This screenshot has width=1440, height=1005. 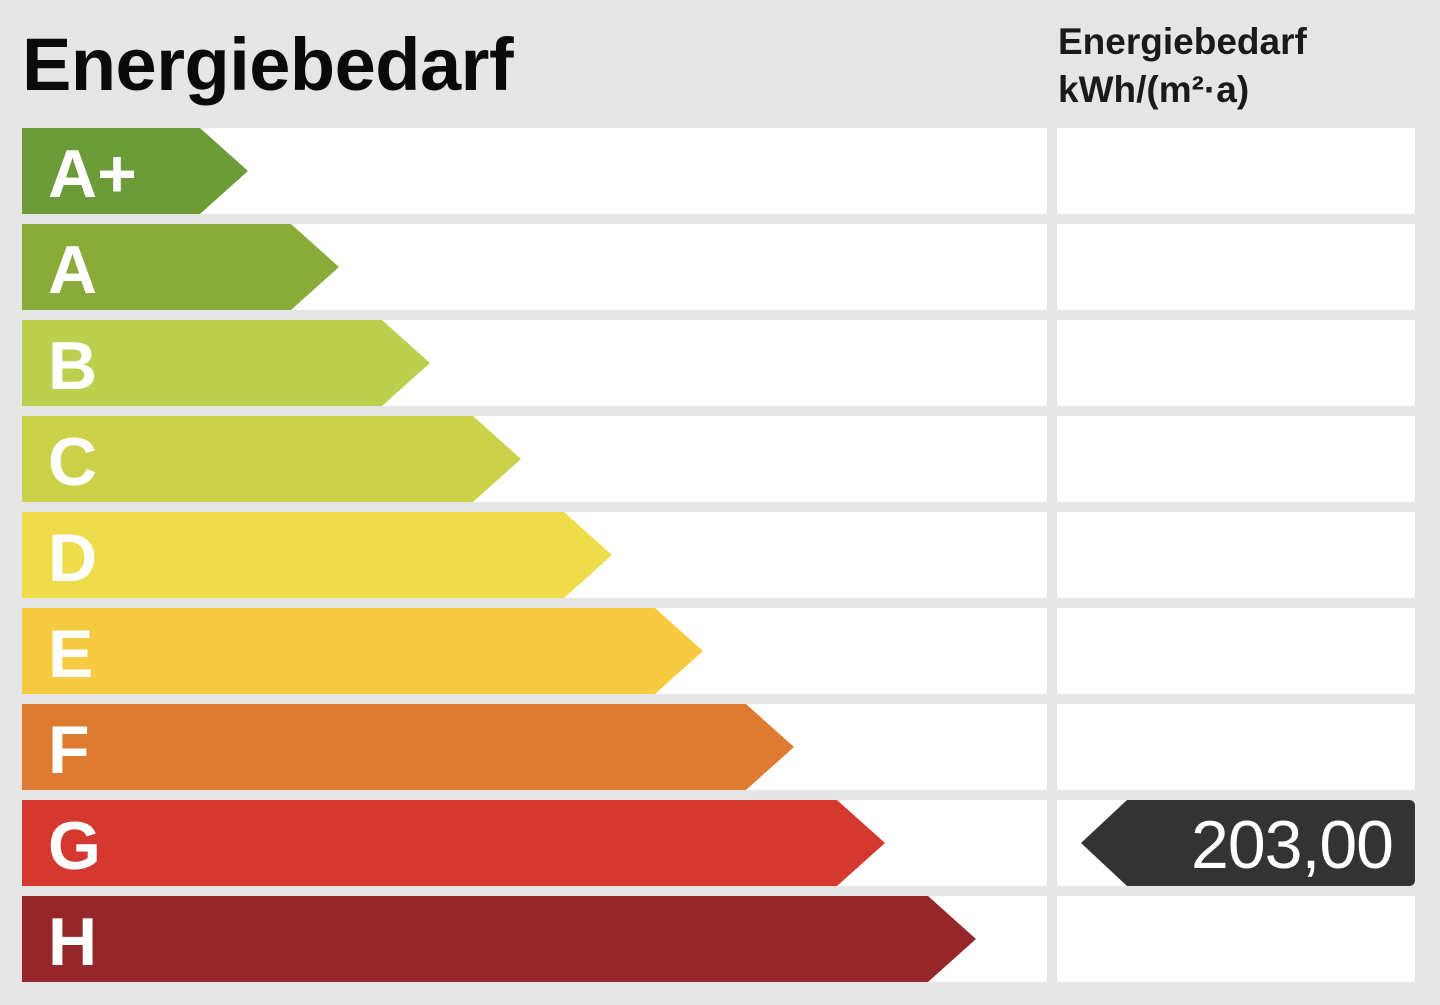 I want to click on energy-class-row: A, so click(x=718, y=267).